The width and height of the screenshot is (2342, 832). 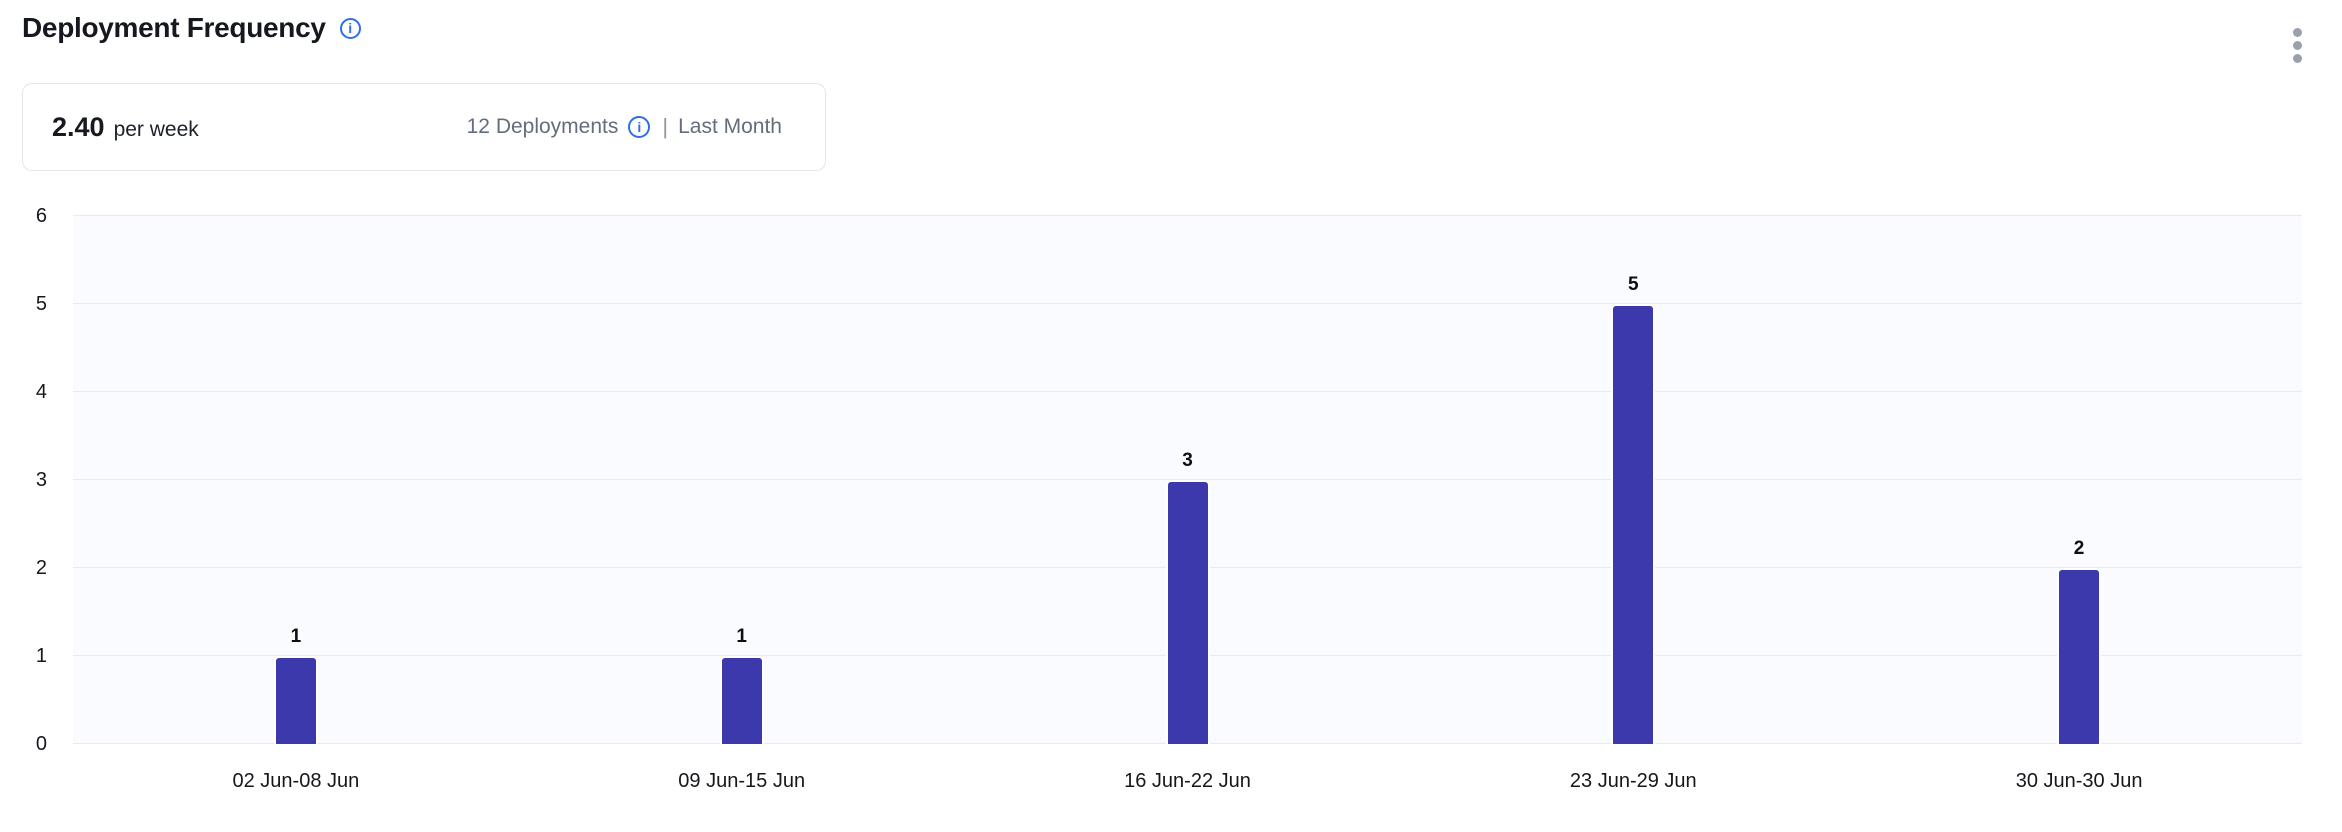 I want to click on y-tick-label: 1, so click(x=41, y=656).